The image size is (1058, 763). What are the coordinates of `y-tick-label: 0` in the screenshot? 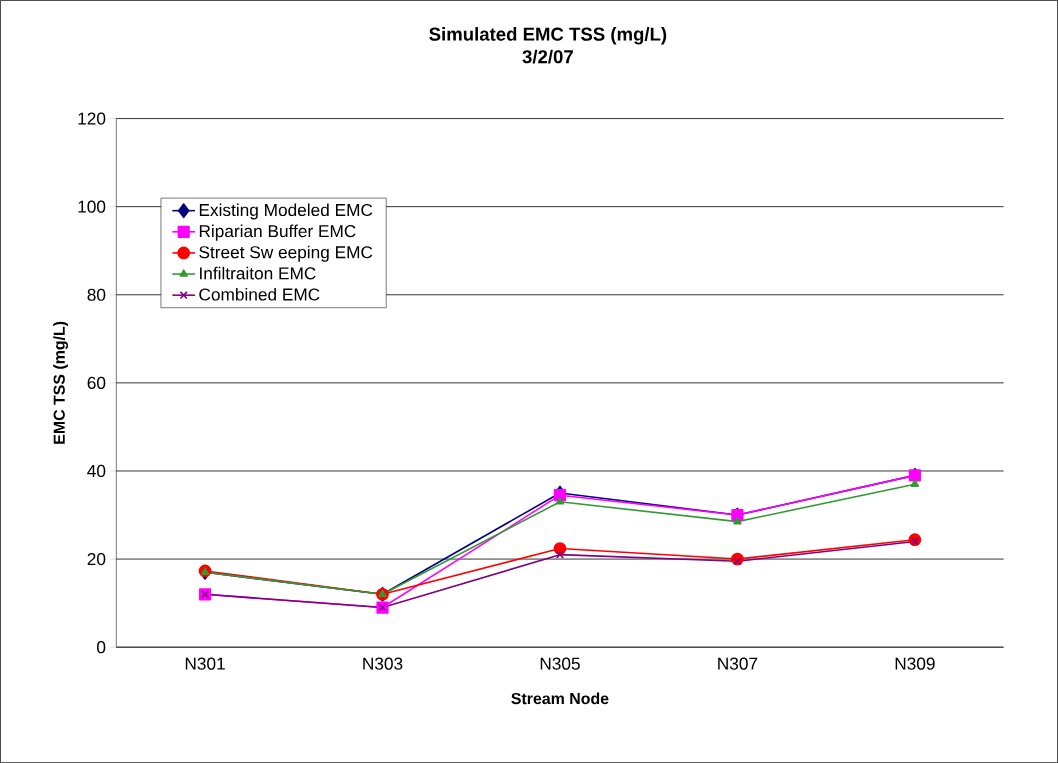 It's located at (101, 647).